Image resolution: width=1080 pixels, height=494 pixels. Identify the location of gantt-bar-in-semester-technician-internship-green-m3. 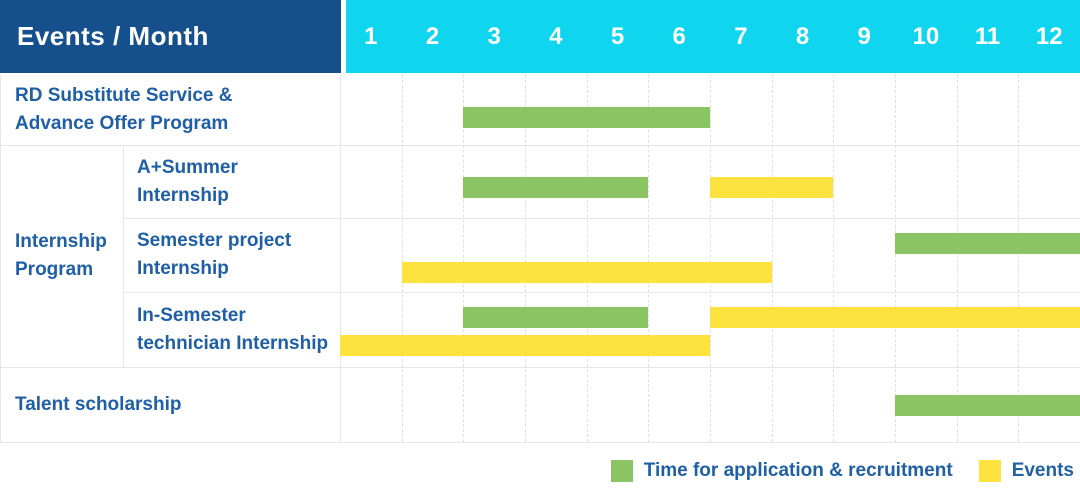
(556, 317).